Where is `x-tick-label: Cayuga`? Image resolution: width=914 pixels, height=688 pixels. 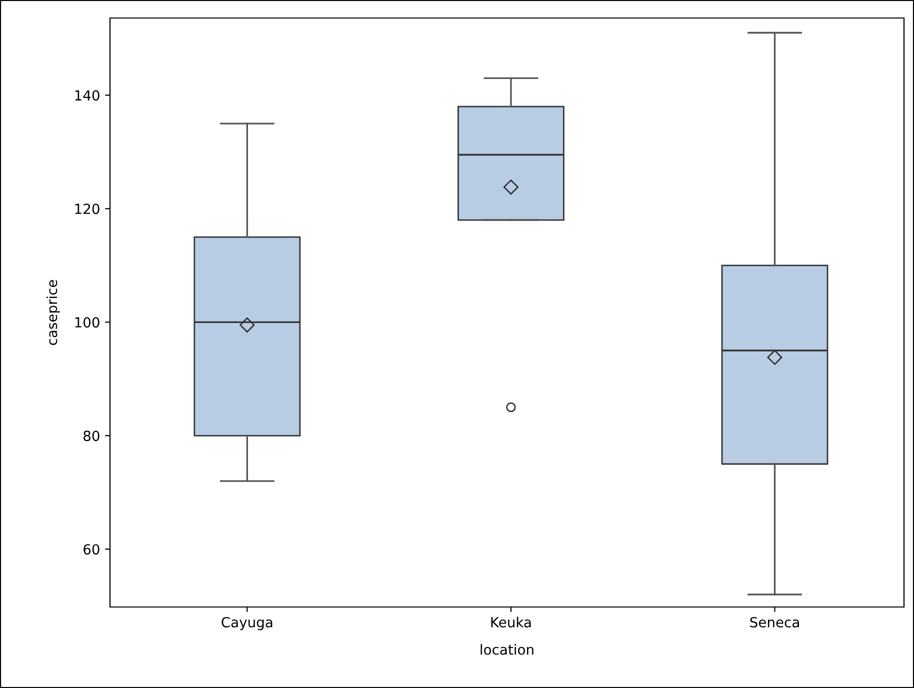
x-tick-label: Cayuga is located at coordinates (247, 623).